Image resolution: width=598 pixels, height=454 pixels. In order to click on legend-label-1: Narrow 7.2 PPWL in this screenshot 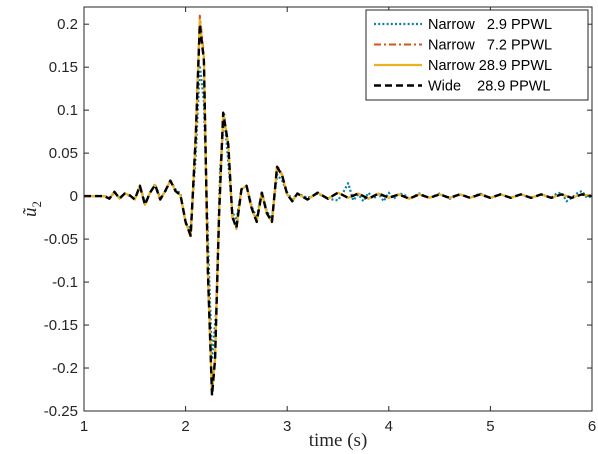, I will do `click(490, 46)`.